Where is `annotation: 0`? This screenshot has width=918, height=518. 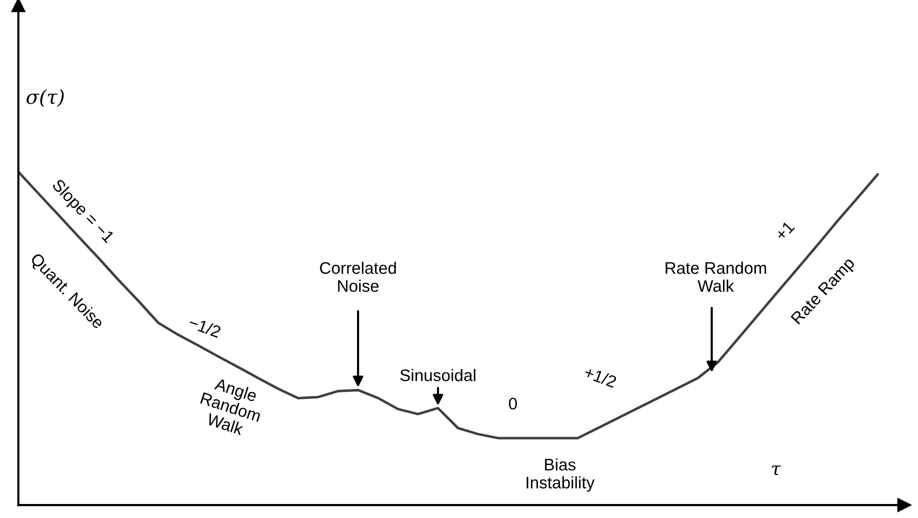 annotation: 0 is located at coordinates (512, 404).